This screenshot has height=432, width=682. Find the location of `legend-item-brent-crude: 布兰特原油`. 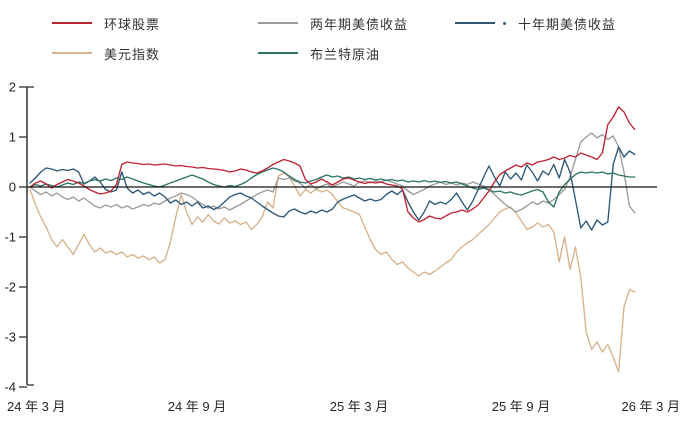

legend-item-brent-crude: 布兰特原油 is located at coordinates (333, 53).